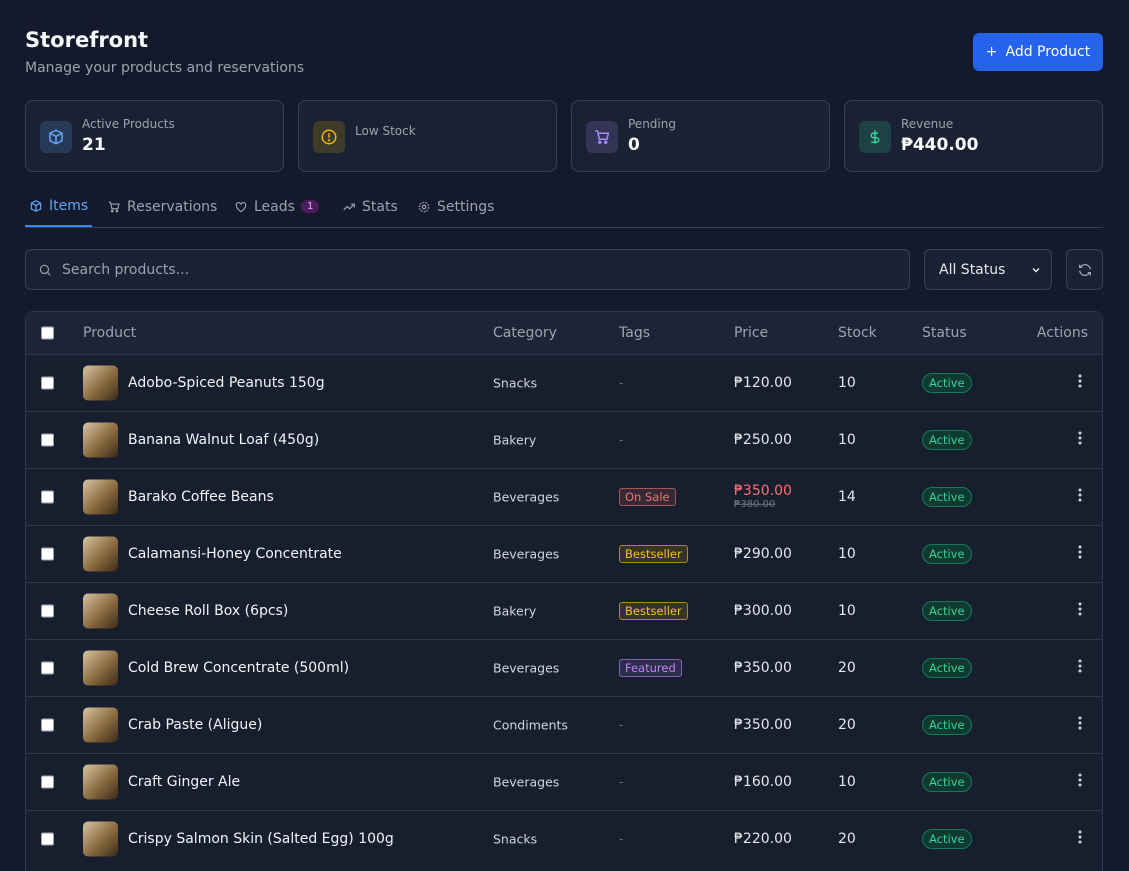 The height and width of the screenshot is (871, 1129). I want to click on stat-card: Revenue ₱440.00, so click(973, 136).